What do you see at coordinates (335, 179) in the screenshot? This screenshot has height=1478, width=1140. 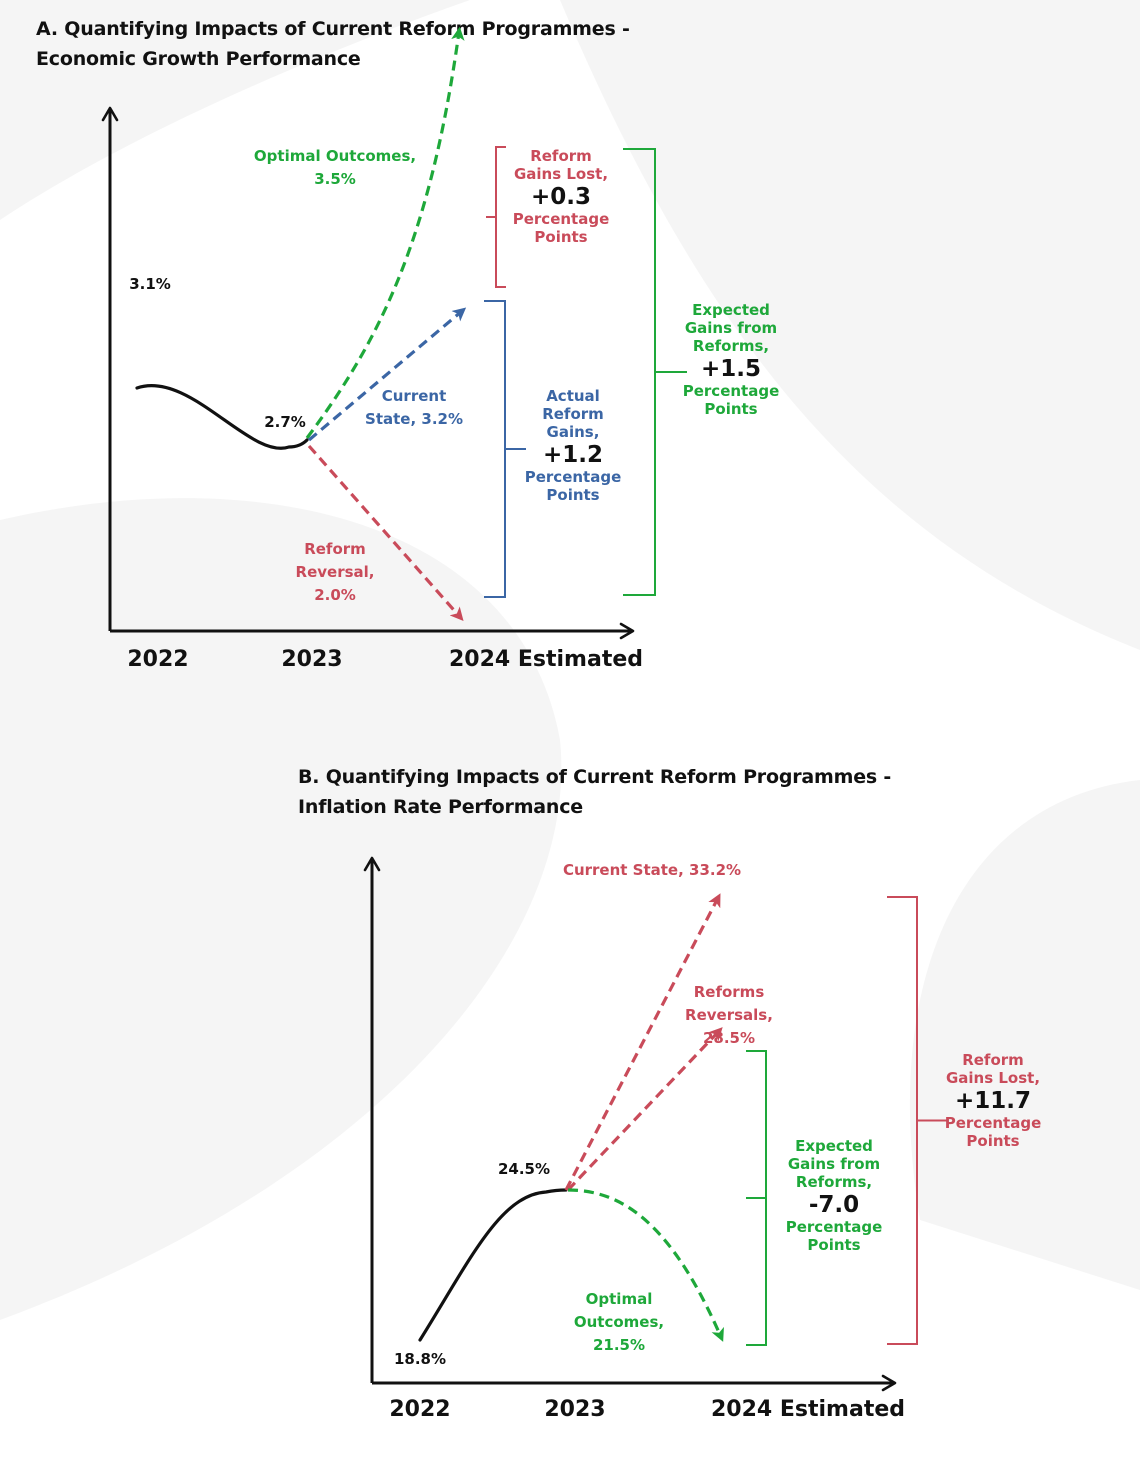 I see `optimal-outcome-label: 3.5%` at bounding box center [335, 179].